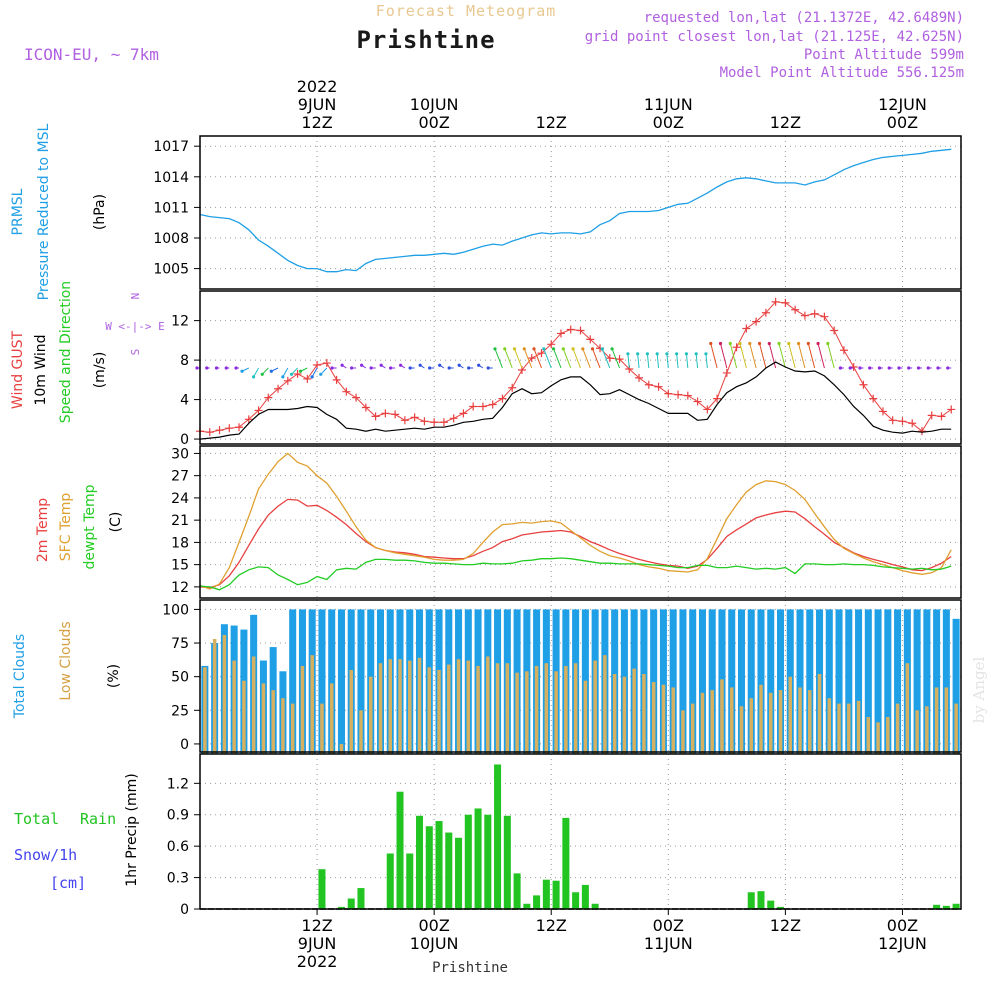 The width and height of the screenshot is (1000, 1000). I want to click on wind-ytick-label: 12, so click(180, 322).